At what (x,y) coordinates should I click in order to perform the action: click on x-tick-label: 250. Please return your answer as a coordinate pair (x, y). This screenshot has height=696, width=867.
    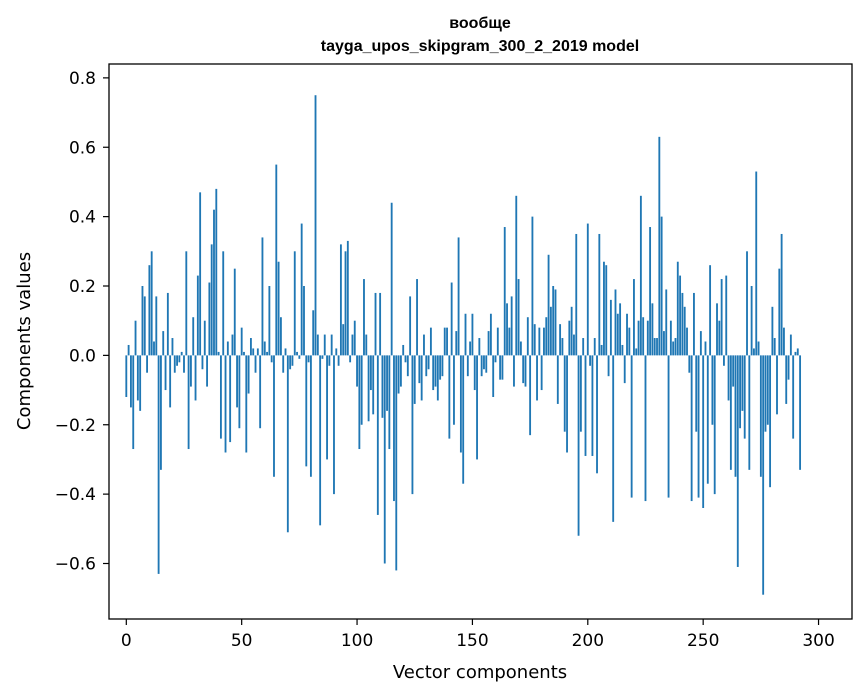
    Looking at the image, I should click on (703, 641).